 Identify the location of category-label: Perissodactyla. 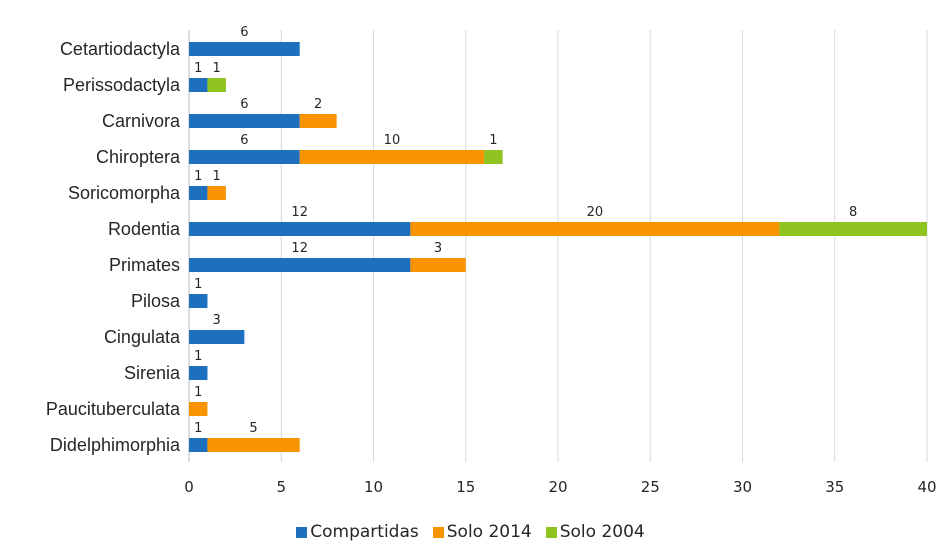
(122, 85).